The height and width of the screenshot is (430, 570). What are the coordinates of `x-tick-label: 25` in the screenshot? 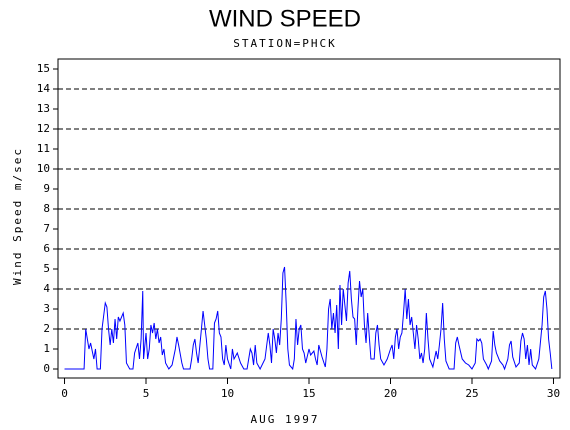 It's located at (471, 393).